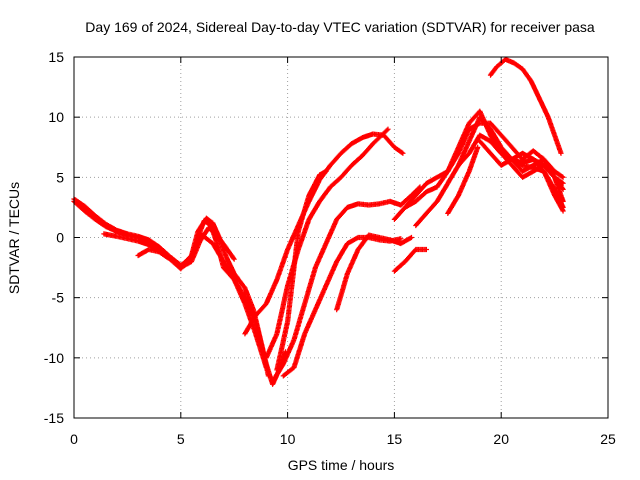  Describe the element at coordinates (56, 57) in the screenshot. I see `y-tick-label: 15` at that location.